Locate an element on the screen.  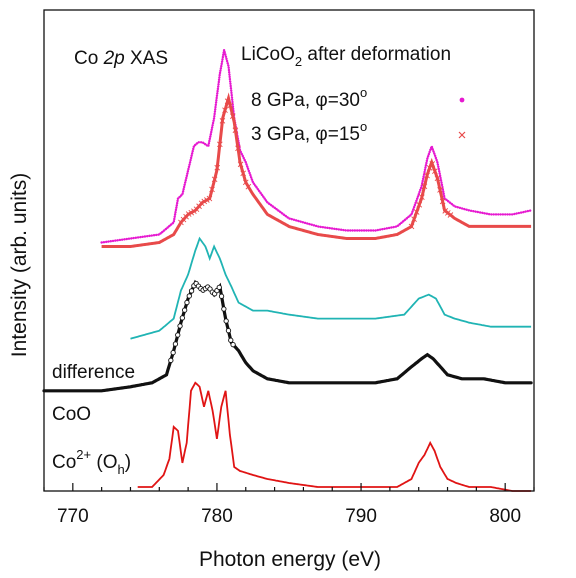
series-difference is located at coordinates (331, 288).